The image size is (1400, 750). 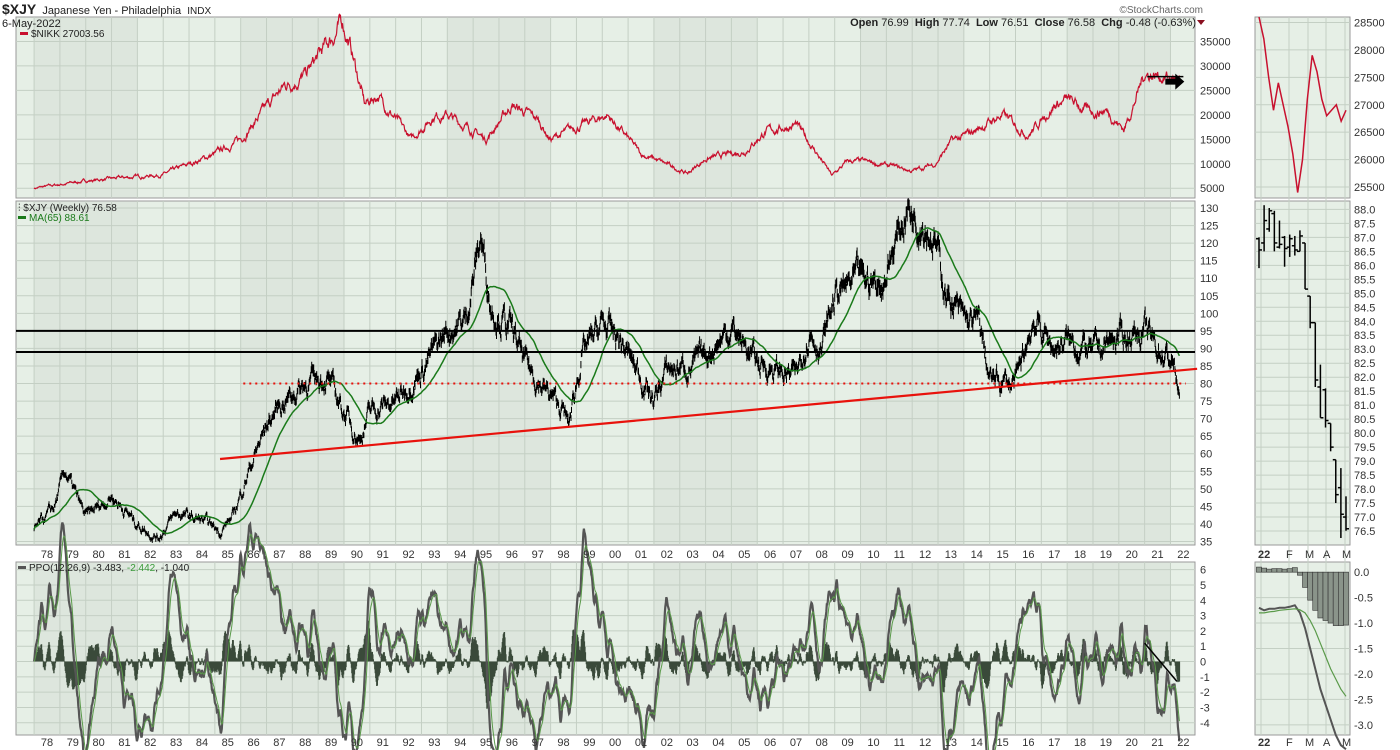 I want to click on y-tick-label: 5000, so click(x=1212, y=189).